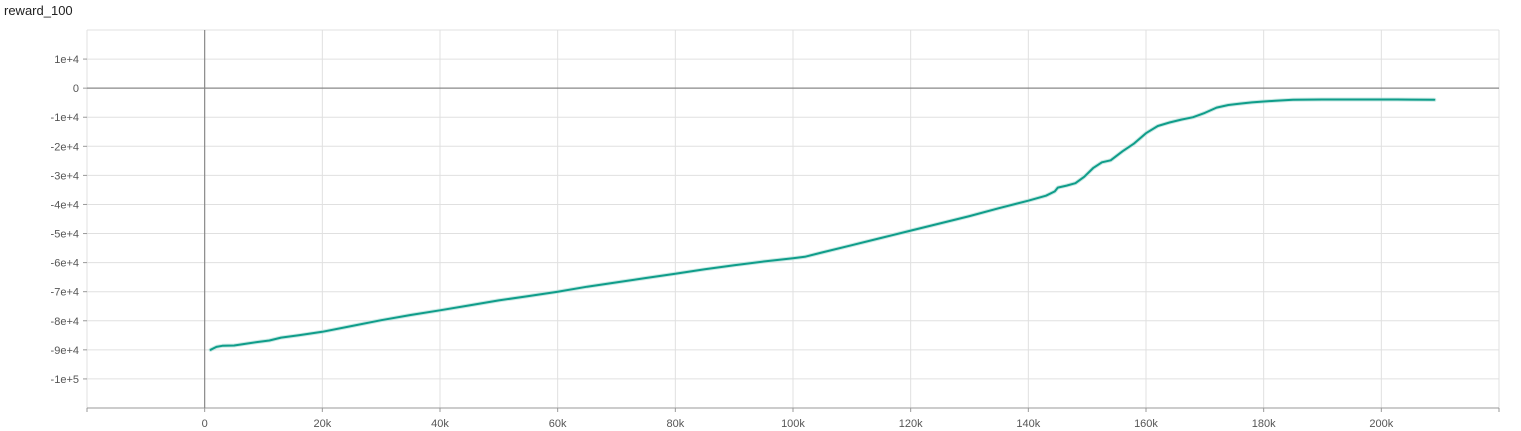 Image resolution: width=1521 pixels, height=431 pixels. I want to click on x-tick-label: 140k, so click(1028, 424).